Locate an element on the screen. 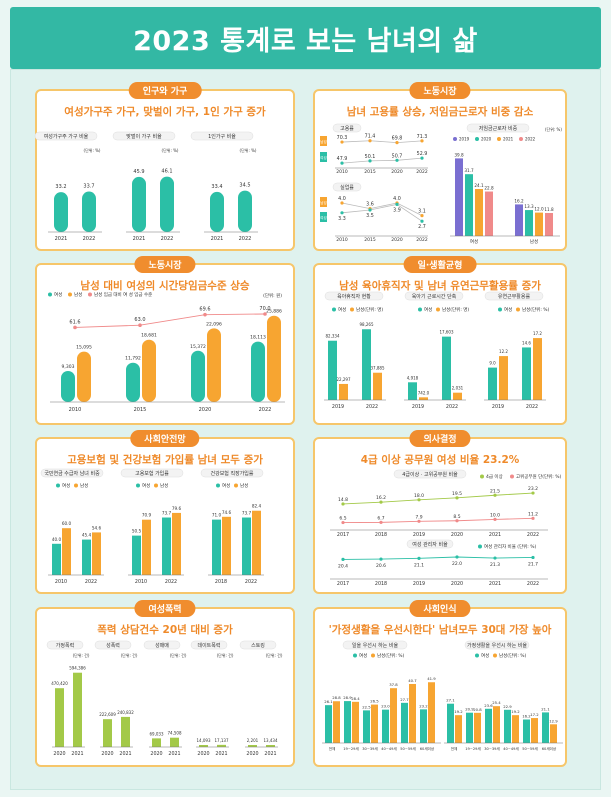 This screenshot has width=611, height=797. tick-label: 40~49세 is located at coordinates (510, 748).